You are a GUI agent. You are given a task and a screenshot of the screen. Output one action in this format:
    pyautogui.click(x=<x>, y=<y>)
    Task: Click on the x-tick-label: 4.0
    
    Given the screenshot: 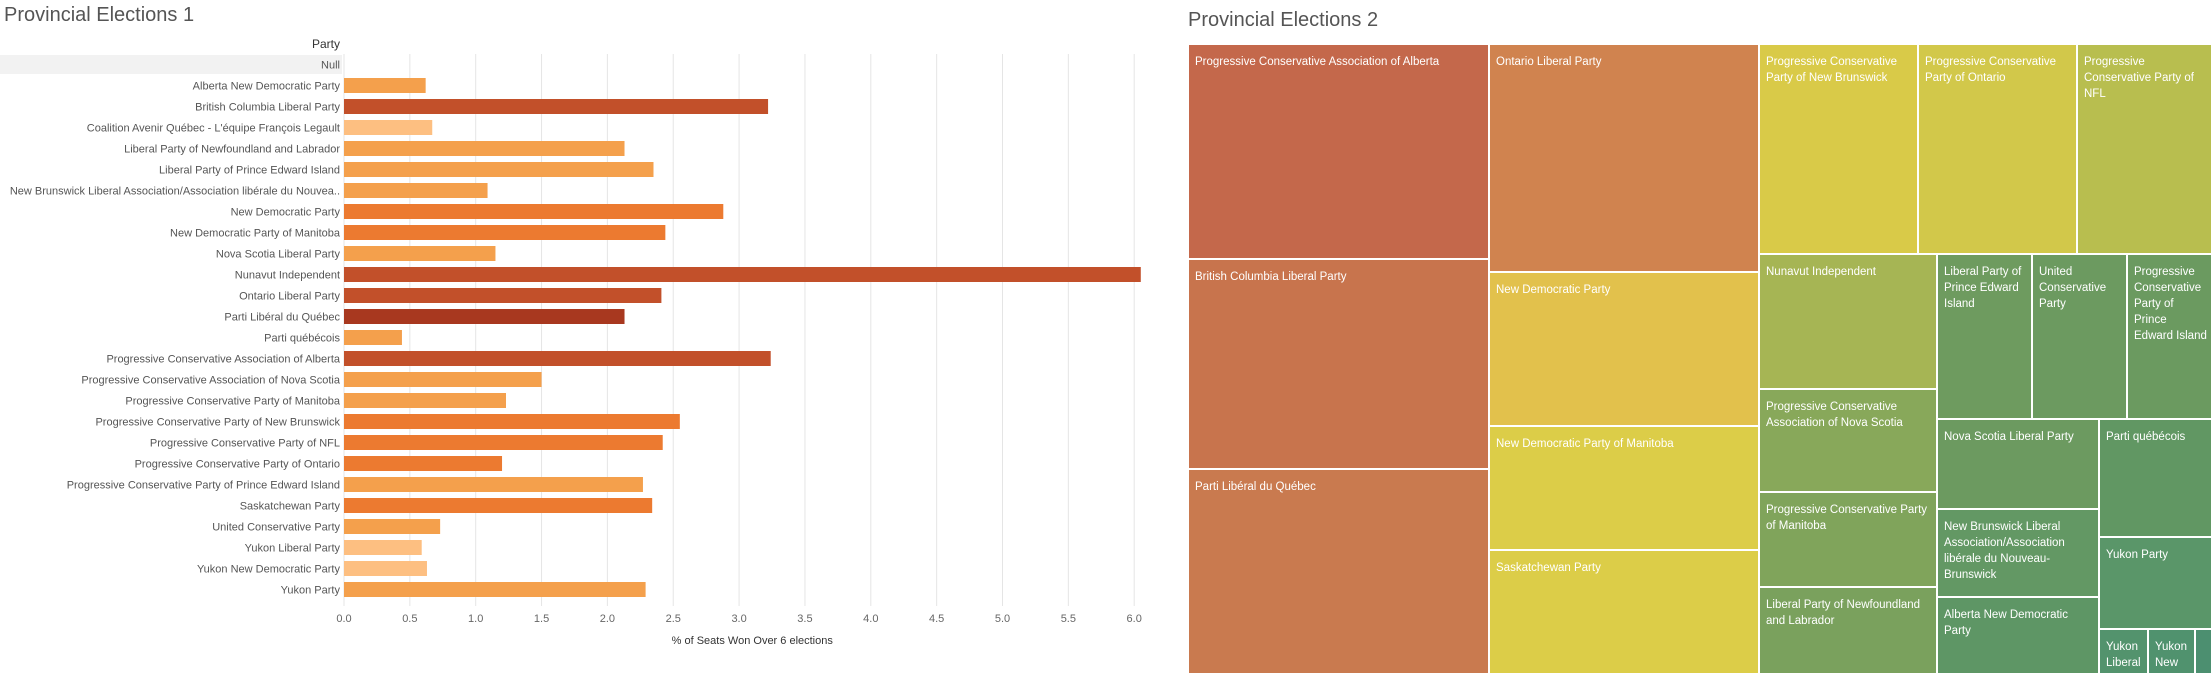 What is the action you would take?
    pyautogui.click(x=870, y=619)
    